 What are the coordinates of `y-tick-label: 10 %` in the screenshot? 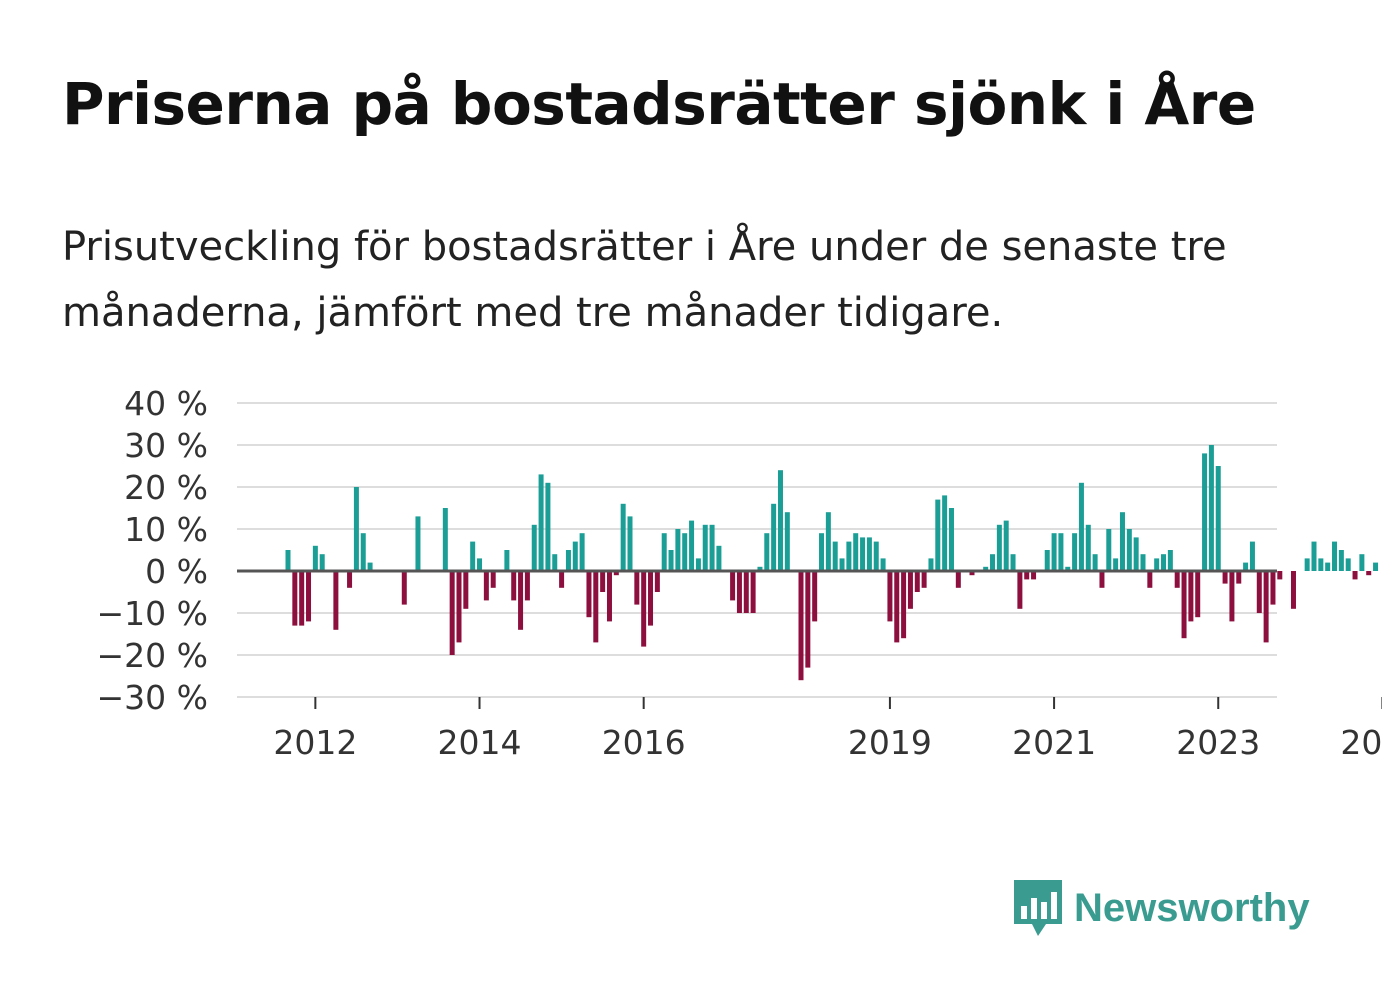 It's located at (166, 529).